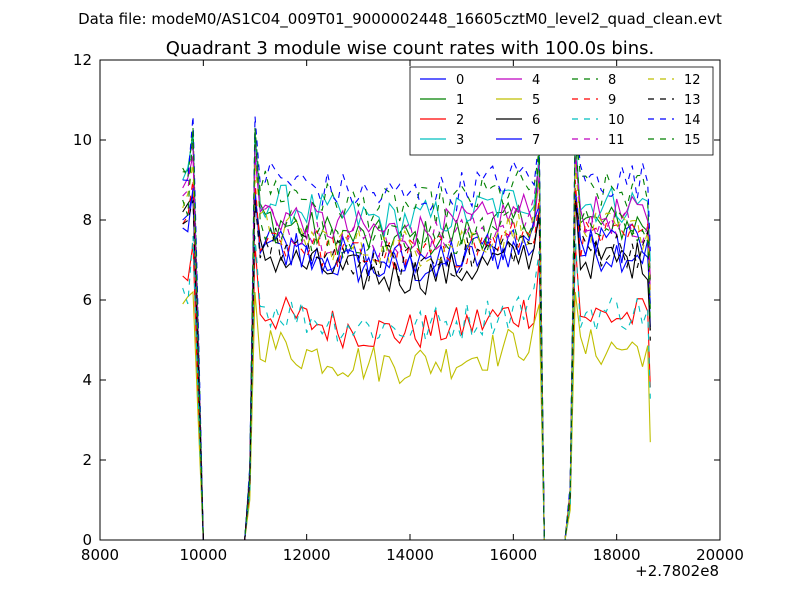 This screenshot has height=600, width=800. Describe the element at coordinates (87, 300) in the screenshot. I see `y-tick-label: 6` at that location.